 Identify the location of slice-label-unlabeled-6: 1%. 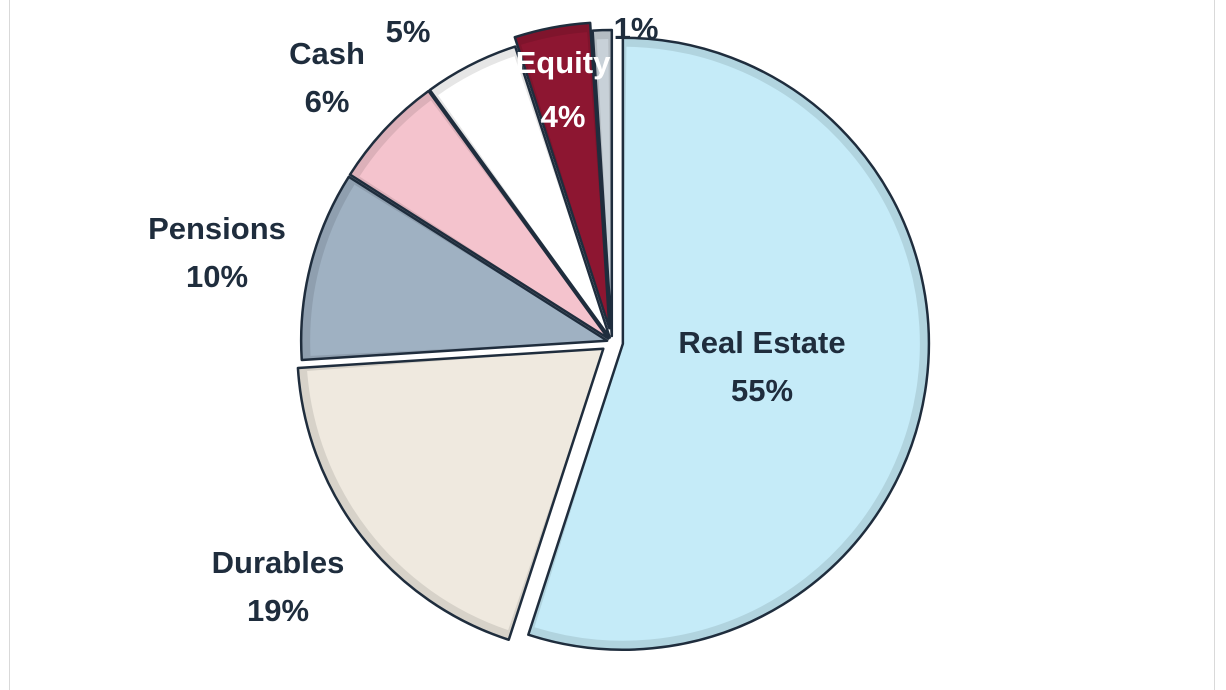
(636, 28).